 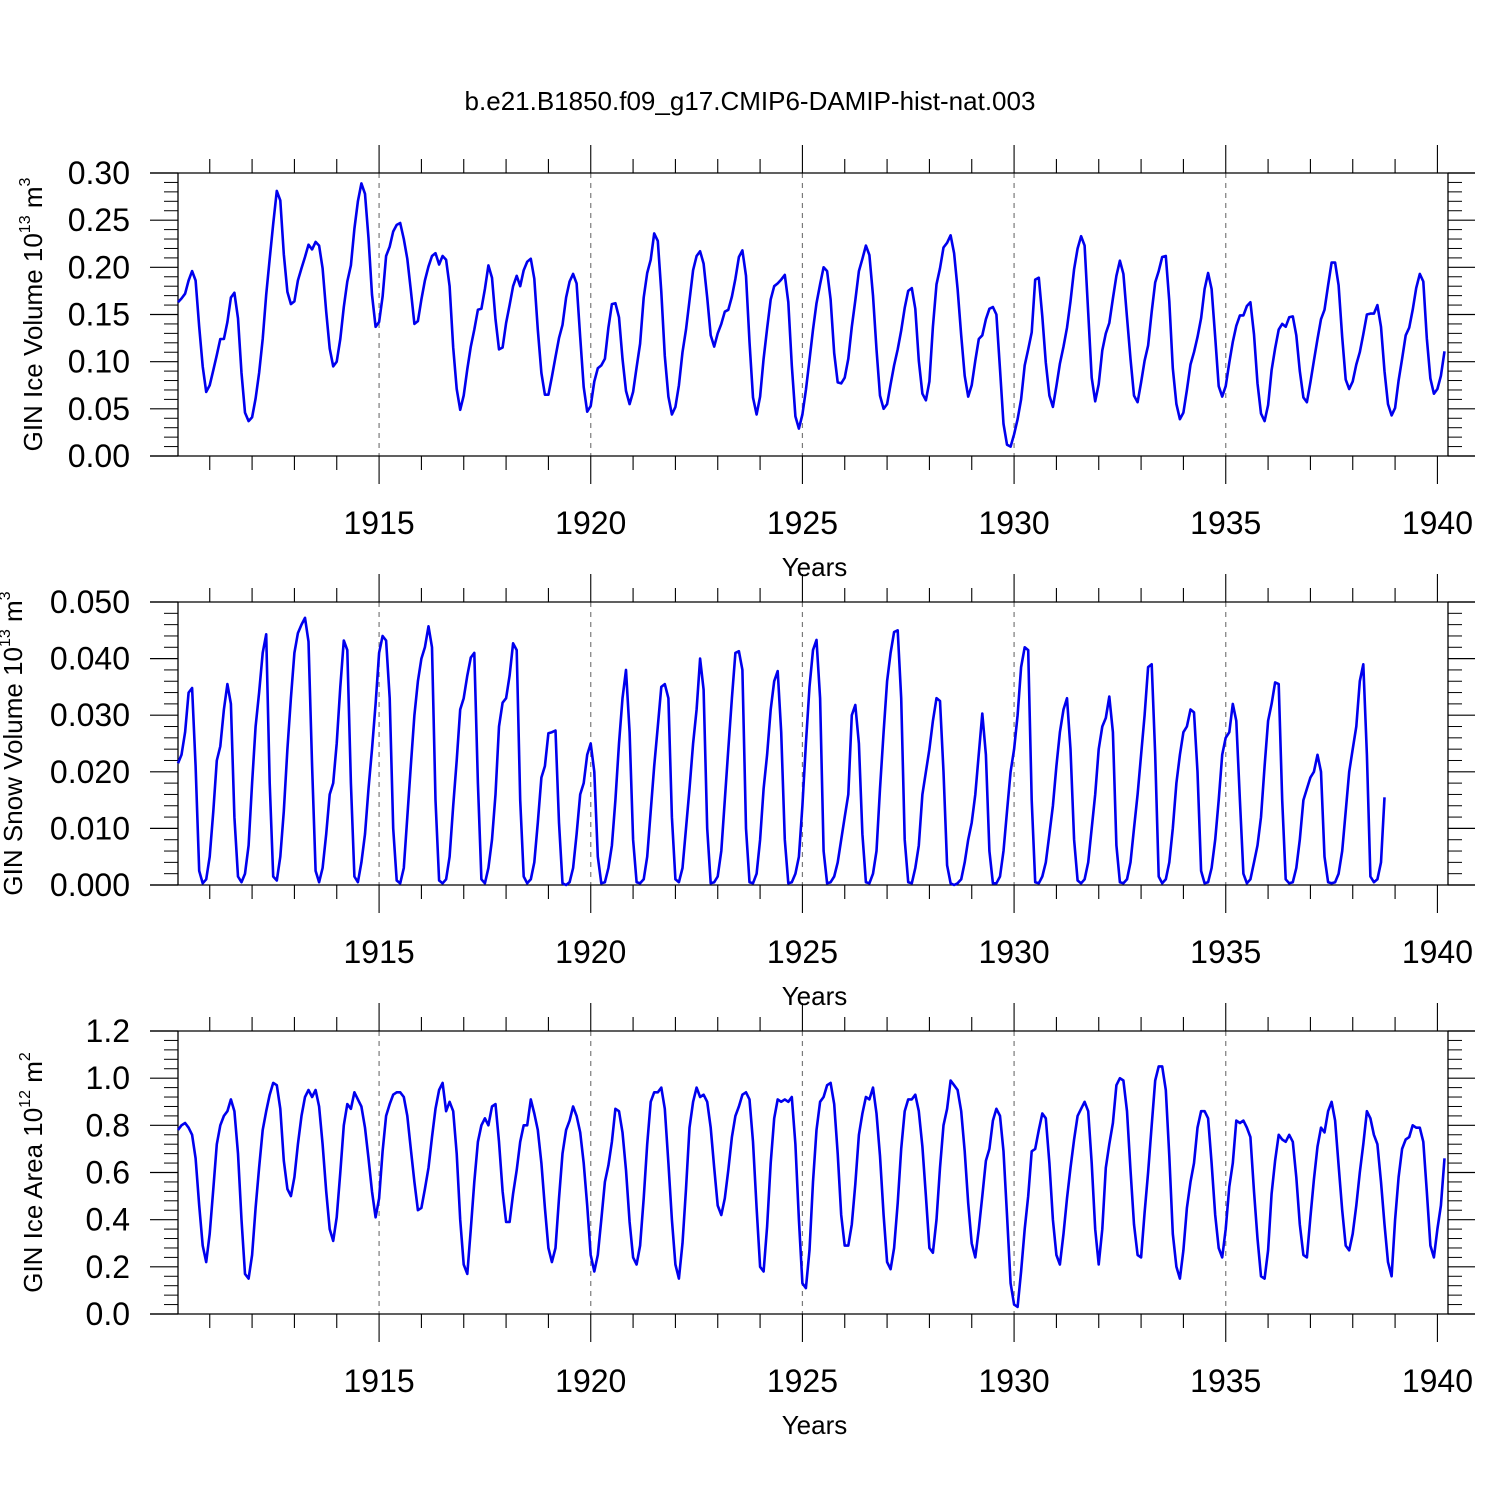 What do you see at coordinates (108, 1314) in the screenshot?
I see `y-tick-label: 0.0` at bounding box center [108, 1314].